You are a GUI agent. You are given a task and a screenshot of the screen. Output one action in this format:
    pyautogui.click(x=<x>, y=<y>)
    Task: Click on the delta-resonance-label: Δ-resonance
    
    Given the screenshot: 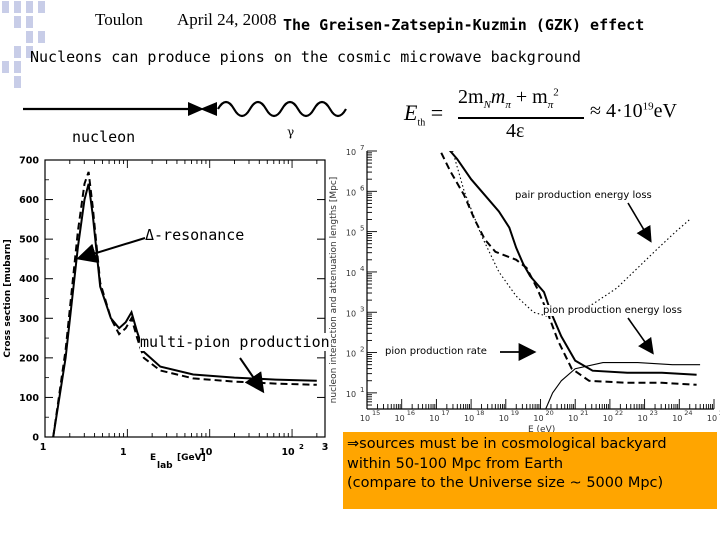 What is the action you would take?
    pyautogui.click(x=195, y=235)
    